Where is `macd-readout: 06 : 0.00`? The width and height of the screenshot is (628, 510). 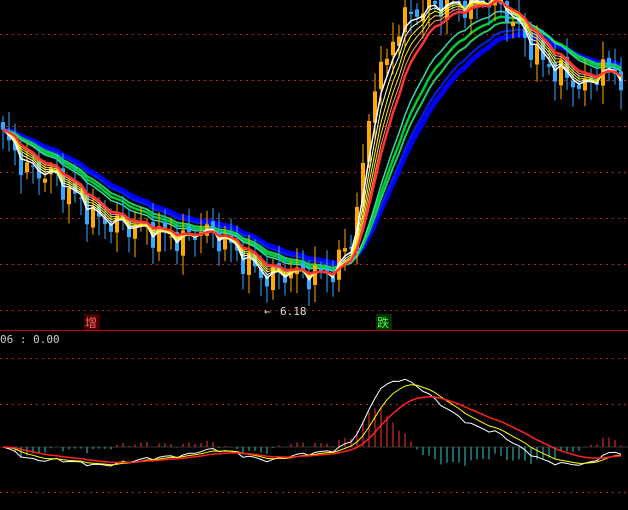 macd-readout: 06 : 0.00 is located at coordinates (30, 339).